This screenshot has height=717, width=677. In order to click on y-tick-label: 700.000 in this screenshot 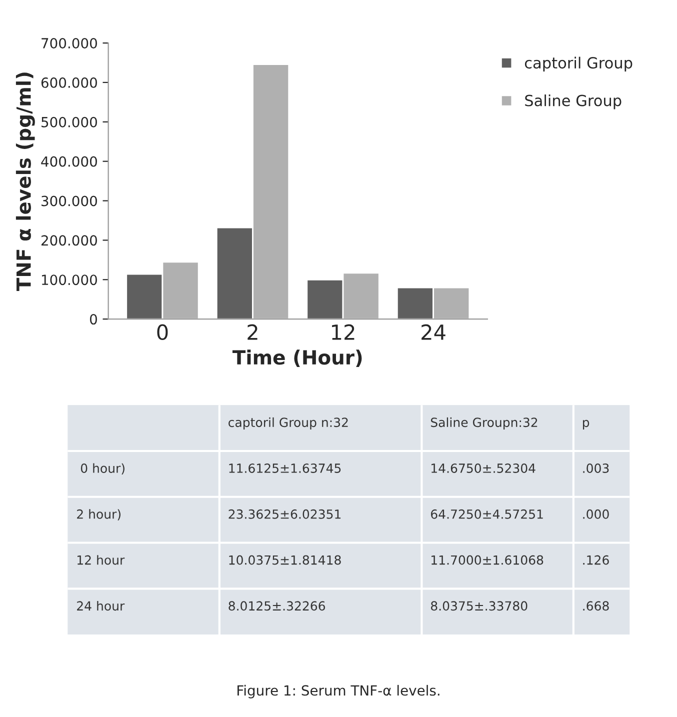, I will do `click(69, 43)`.